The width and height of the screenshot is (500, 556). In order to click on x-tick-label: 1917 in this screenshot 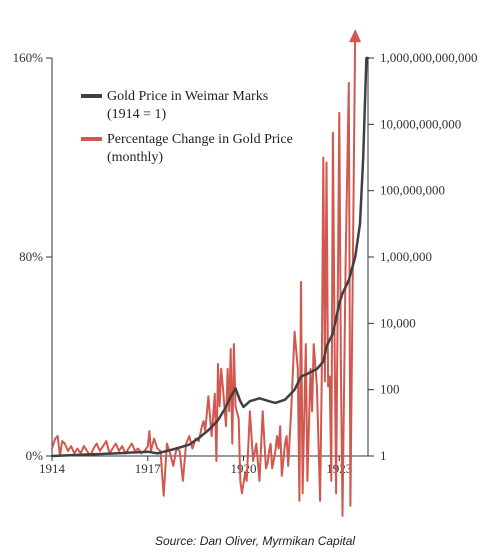, I will do `click(148, 468)`.